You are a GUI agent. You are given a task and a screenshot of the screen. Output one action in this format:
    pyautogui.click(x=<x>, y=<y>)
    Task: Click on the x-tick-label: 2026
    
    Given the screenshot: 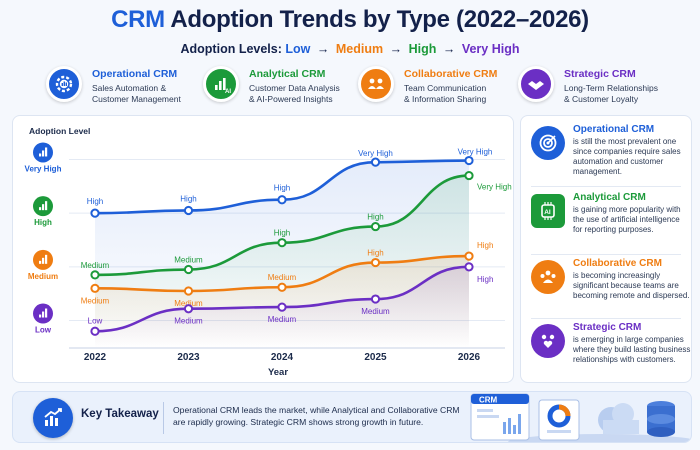 What is the action you would take?
    pyautogui.click(x=469, y=357)
    